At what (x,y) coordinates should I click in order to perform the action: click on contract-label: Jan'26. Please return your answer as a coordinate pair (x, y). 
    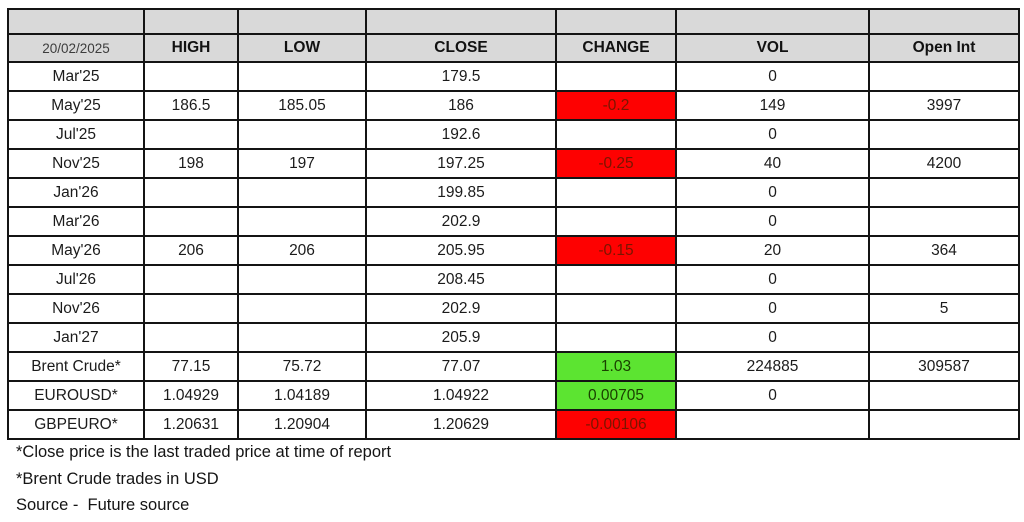
    Looking at the image, I should click on (76, 192).